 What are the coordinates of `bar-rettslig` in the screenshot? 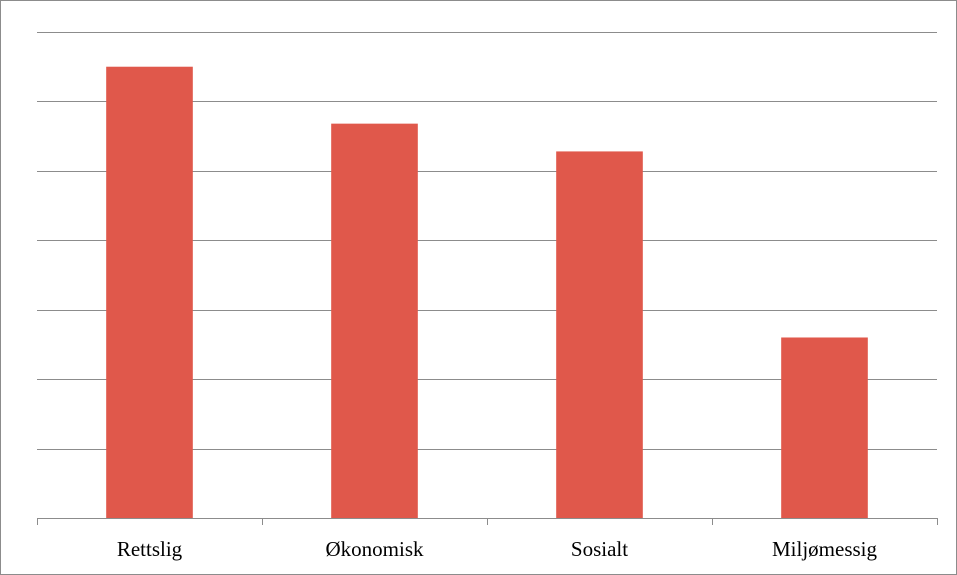 It's located at (149, 292).